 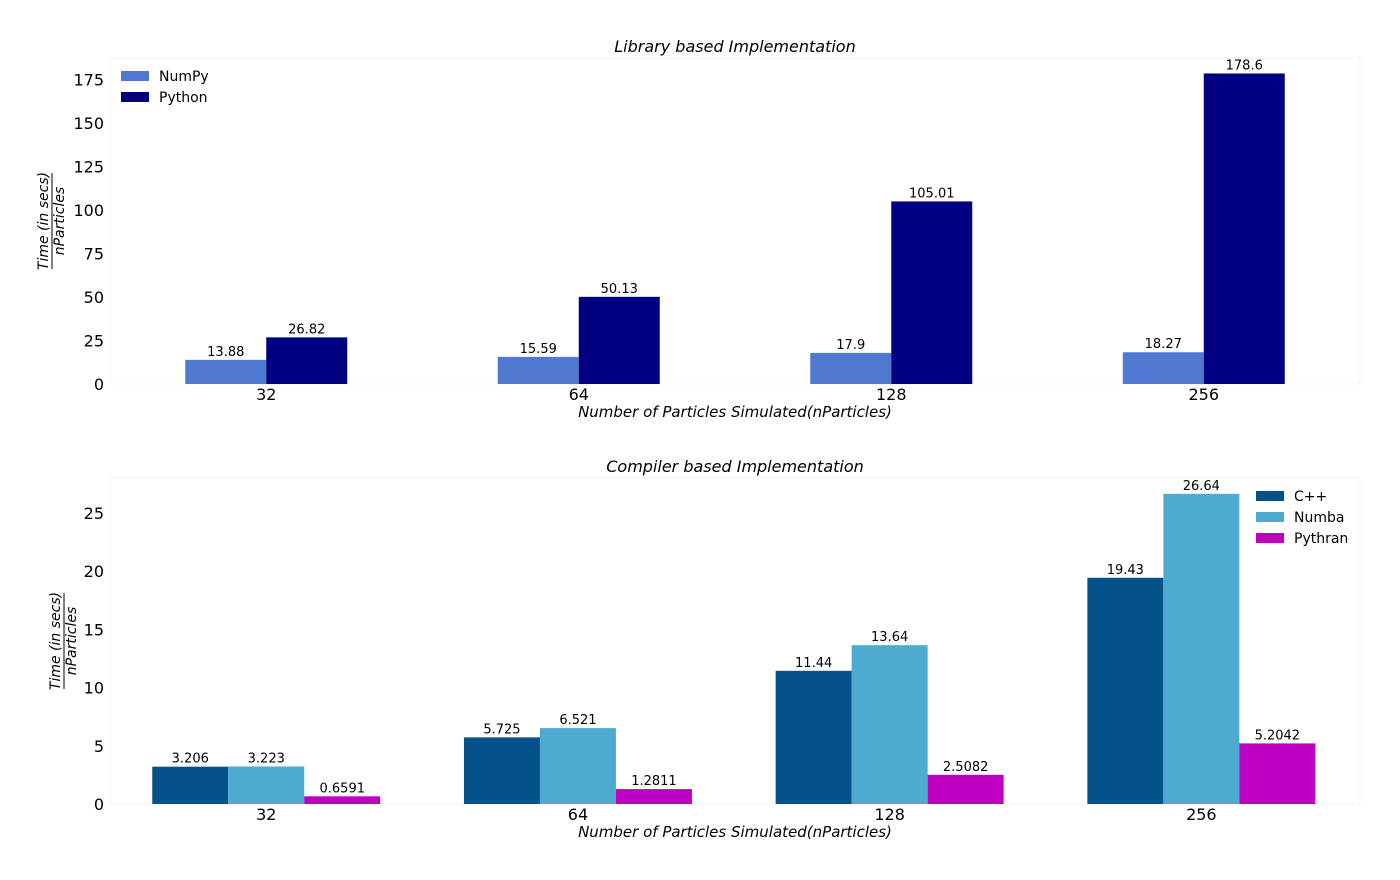 What do you see at coordinates (190, 759) in the screenshot?
I see `bar-value-label: 3.206` at bounding box center [190, 759].